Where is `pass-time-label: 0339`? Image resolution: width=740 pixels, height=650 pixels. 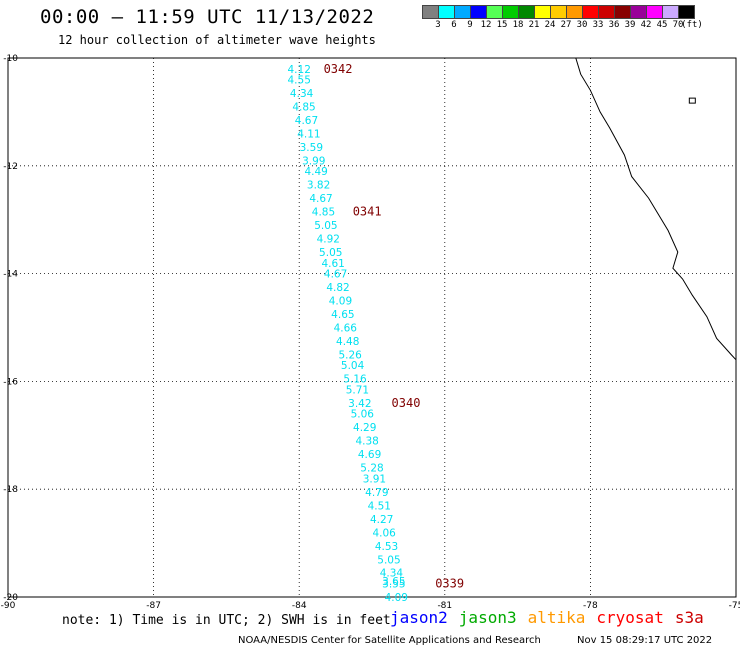 pass-time-label: 0339 is located at coordinates (449, 584).